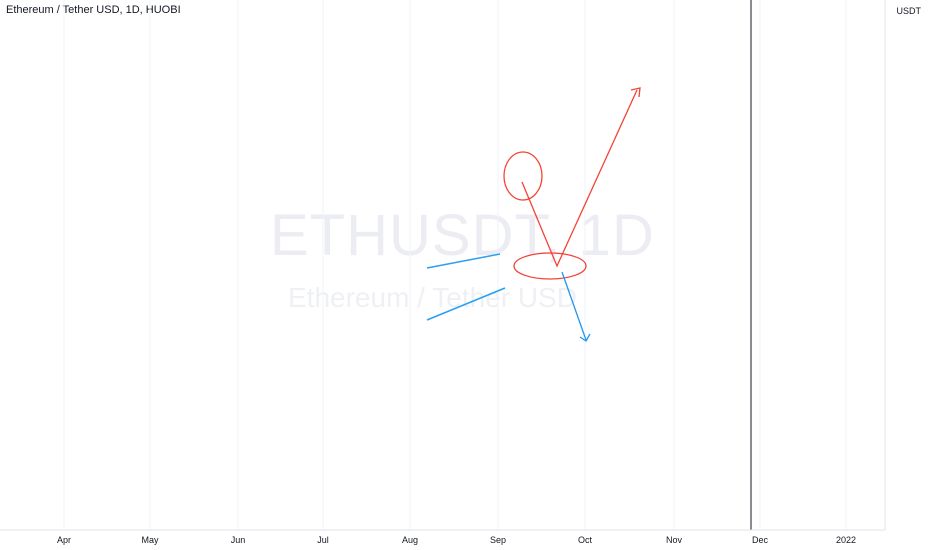 The width and height of the screenshot is (932, 550). Describe the element at coordinates (64, 540) in the screenshot. I see `x-tick-label: Apr` at that location.